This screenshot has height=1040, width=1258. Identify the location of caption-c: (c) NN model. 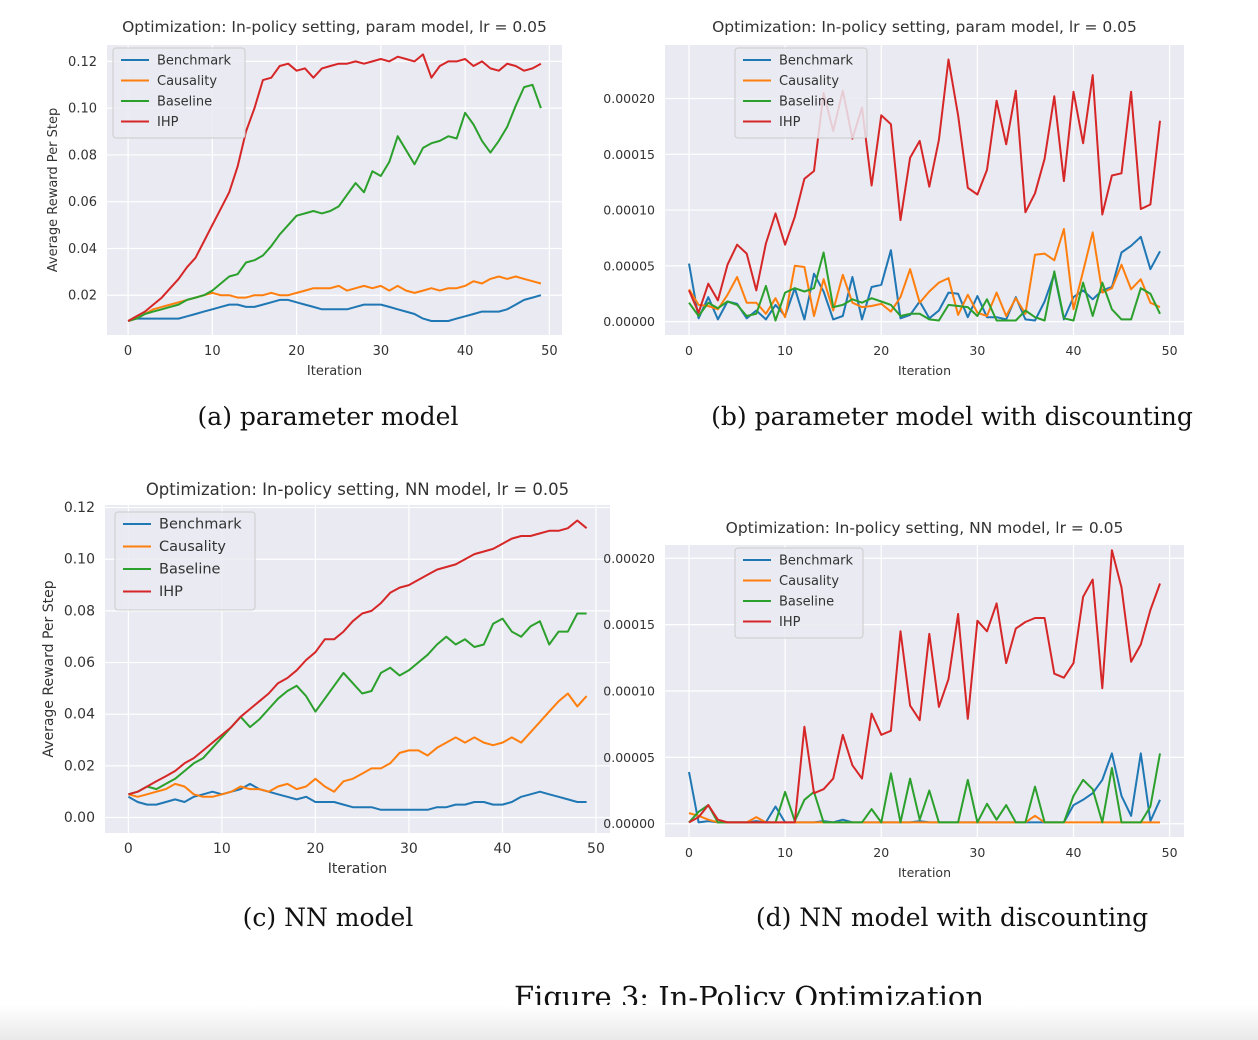
(328, 917).